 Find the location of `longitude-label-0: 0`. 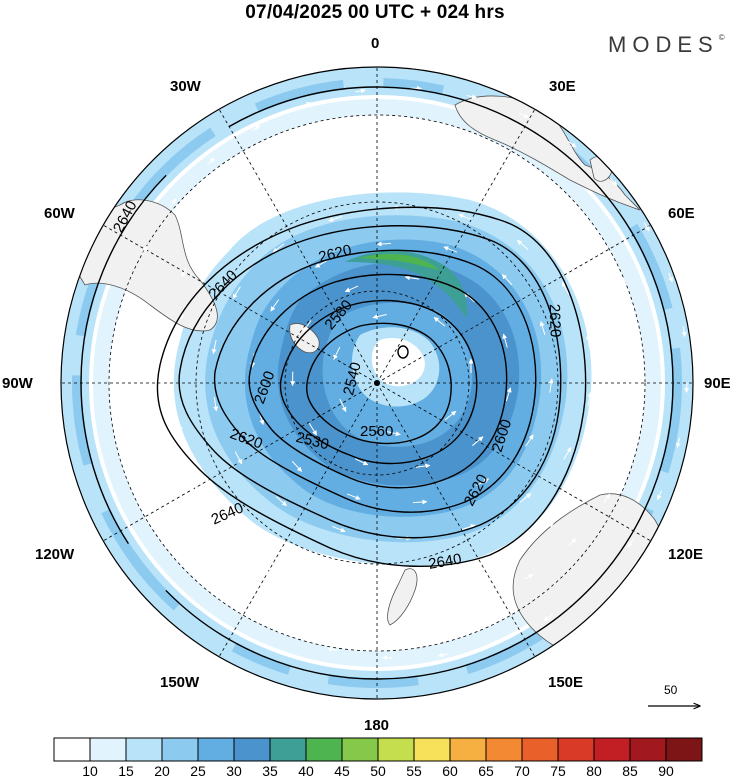

longitude-label-0: 0 is located at coordinates (375, 43).